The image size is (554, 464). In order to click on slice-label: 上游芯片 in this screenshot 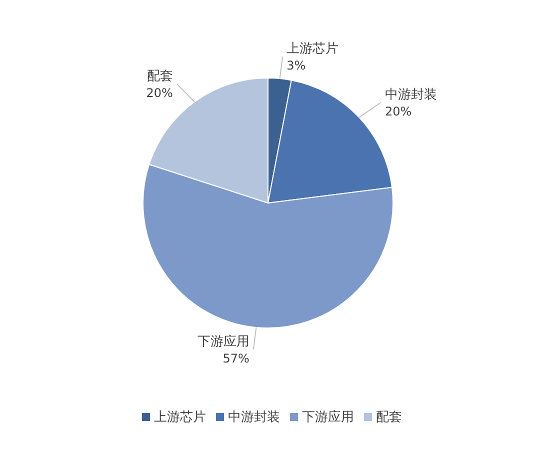, I will do `click(312, 49)`.